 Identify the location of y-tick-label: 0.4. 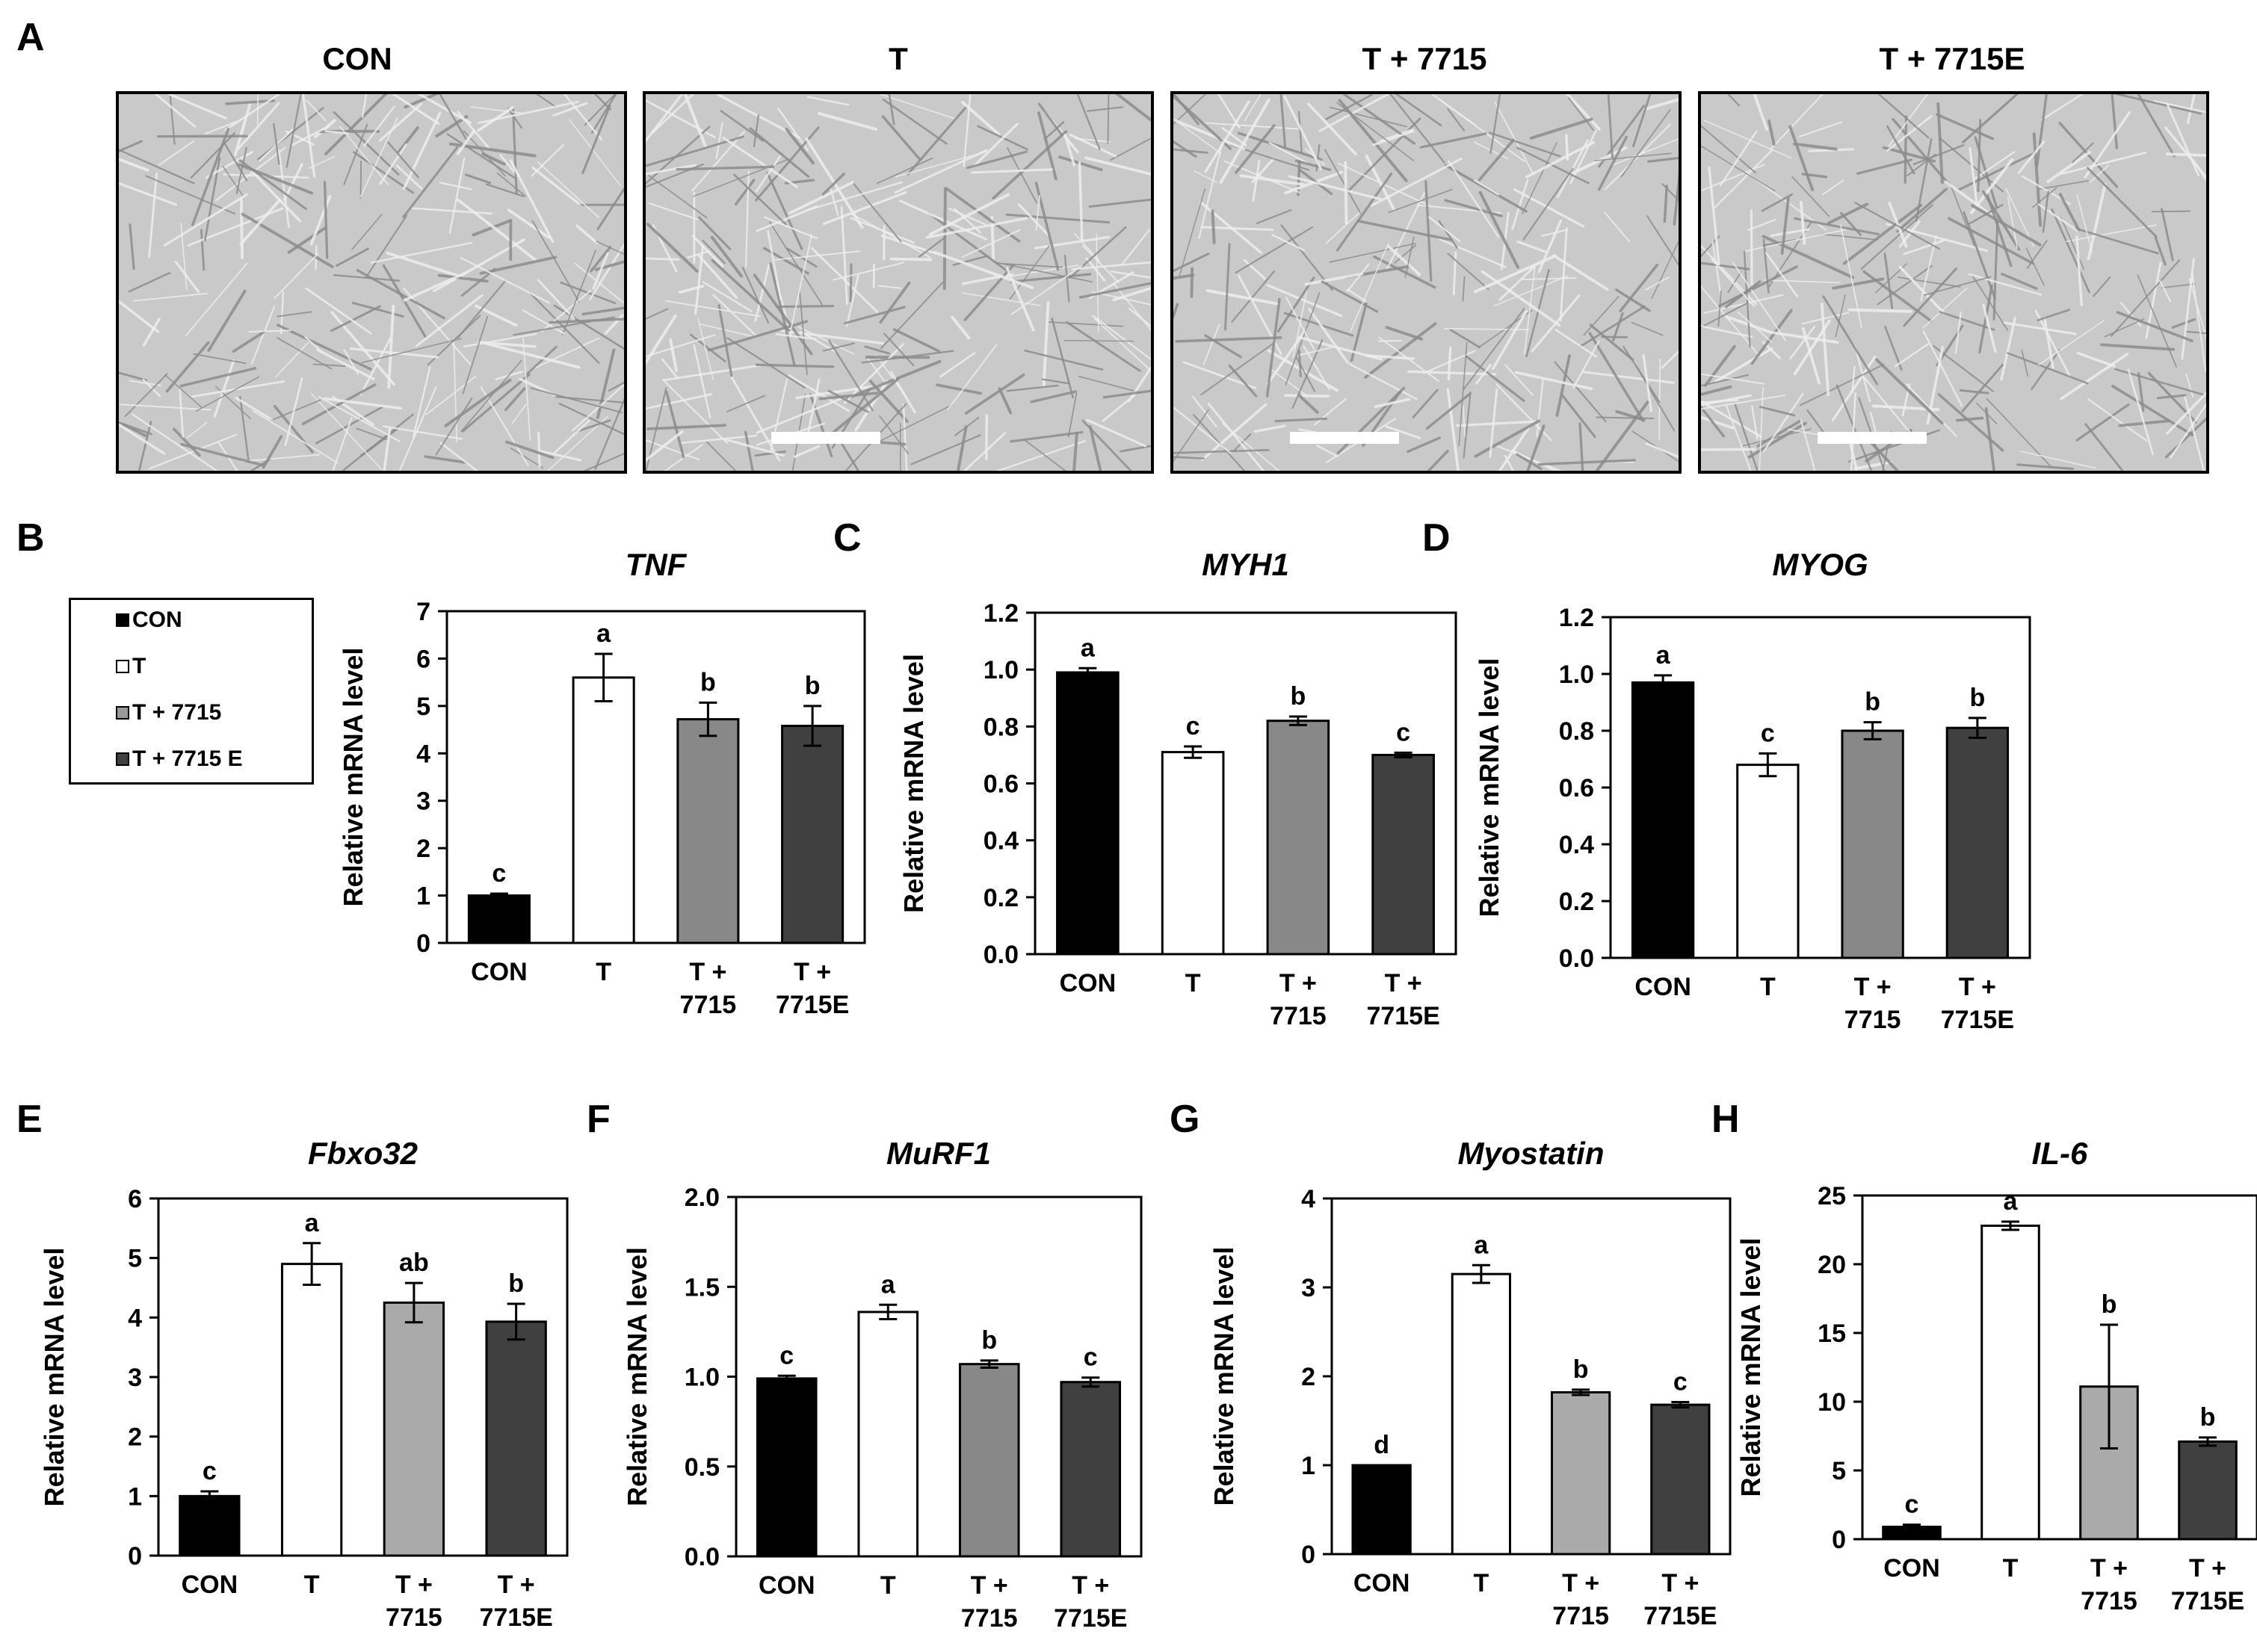
(1576, 845).